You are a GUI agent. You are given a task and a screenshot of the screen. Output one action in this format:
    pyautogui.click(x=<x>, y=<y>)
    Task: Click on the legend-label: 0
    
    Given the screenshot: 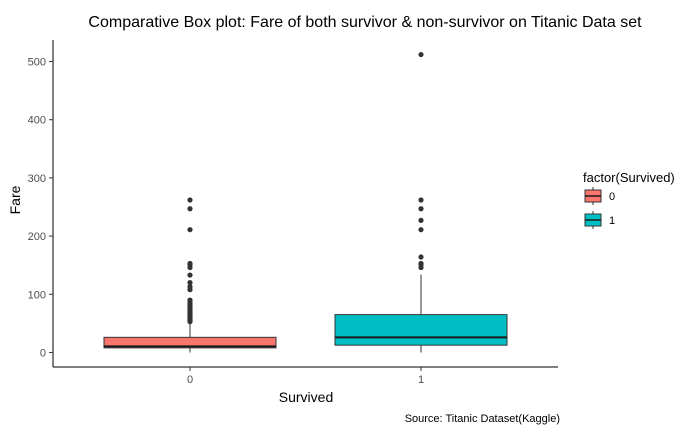 What is the action you would take?
    pyautogui.click(x=612, y=197)
    